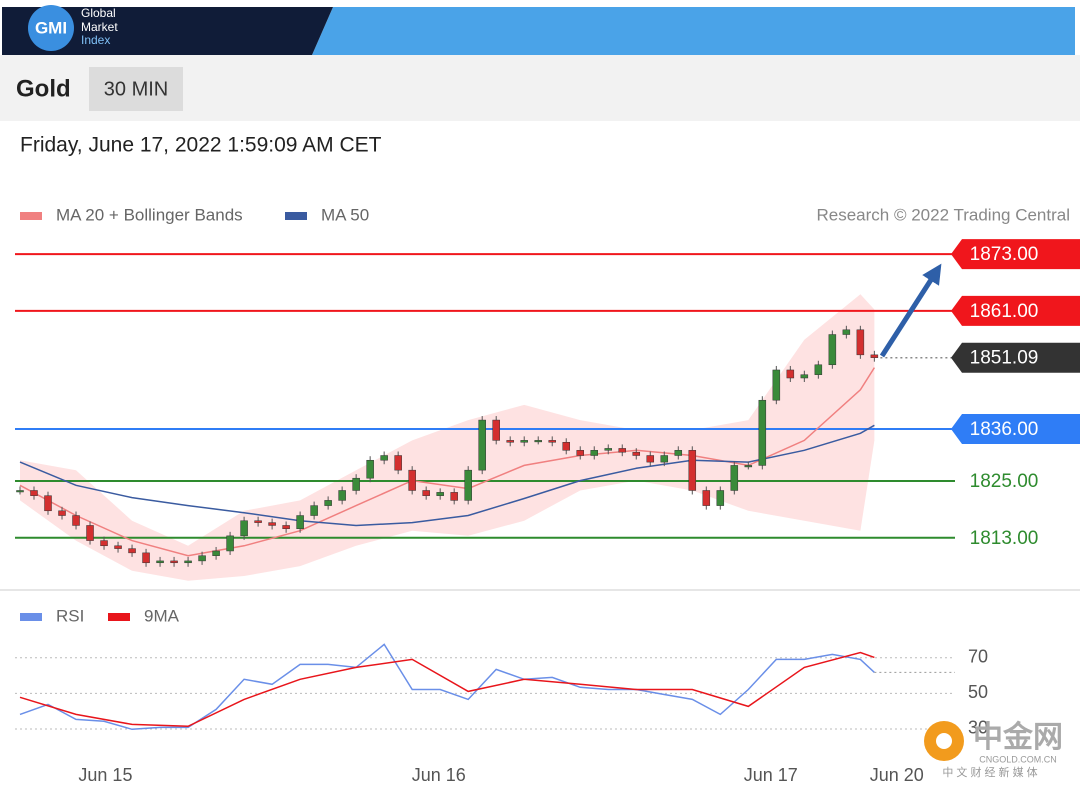  I want to click on moving-average, so click(447, 475).